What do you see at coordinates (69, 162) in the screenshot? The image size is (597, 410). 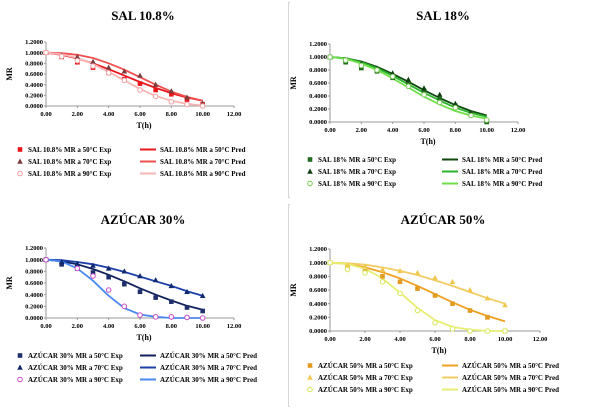 I see `legend-entry: SAL 10.8% MR a 70°C Exp` at bounding box center [69, 162].